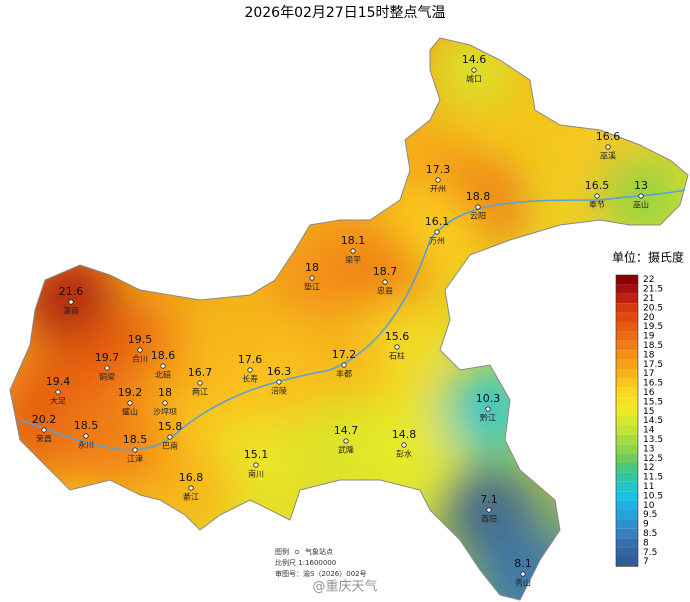 The image size is (690, 602). I want to click on station-value: 8.1, so click(523, 563).